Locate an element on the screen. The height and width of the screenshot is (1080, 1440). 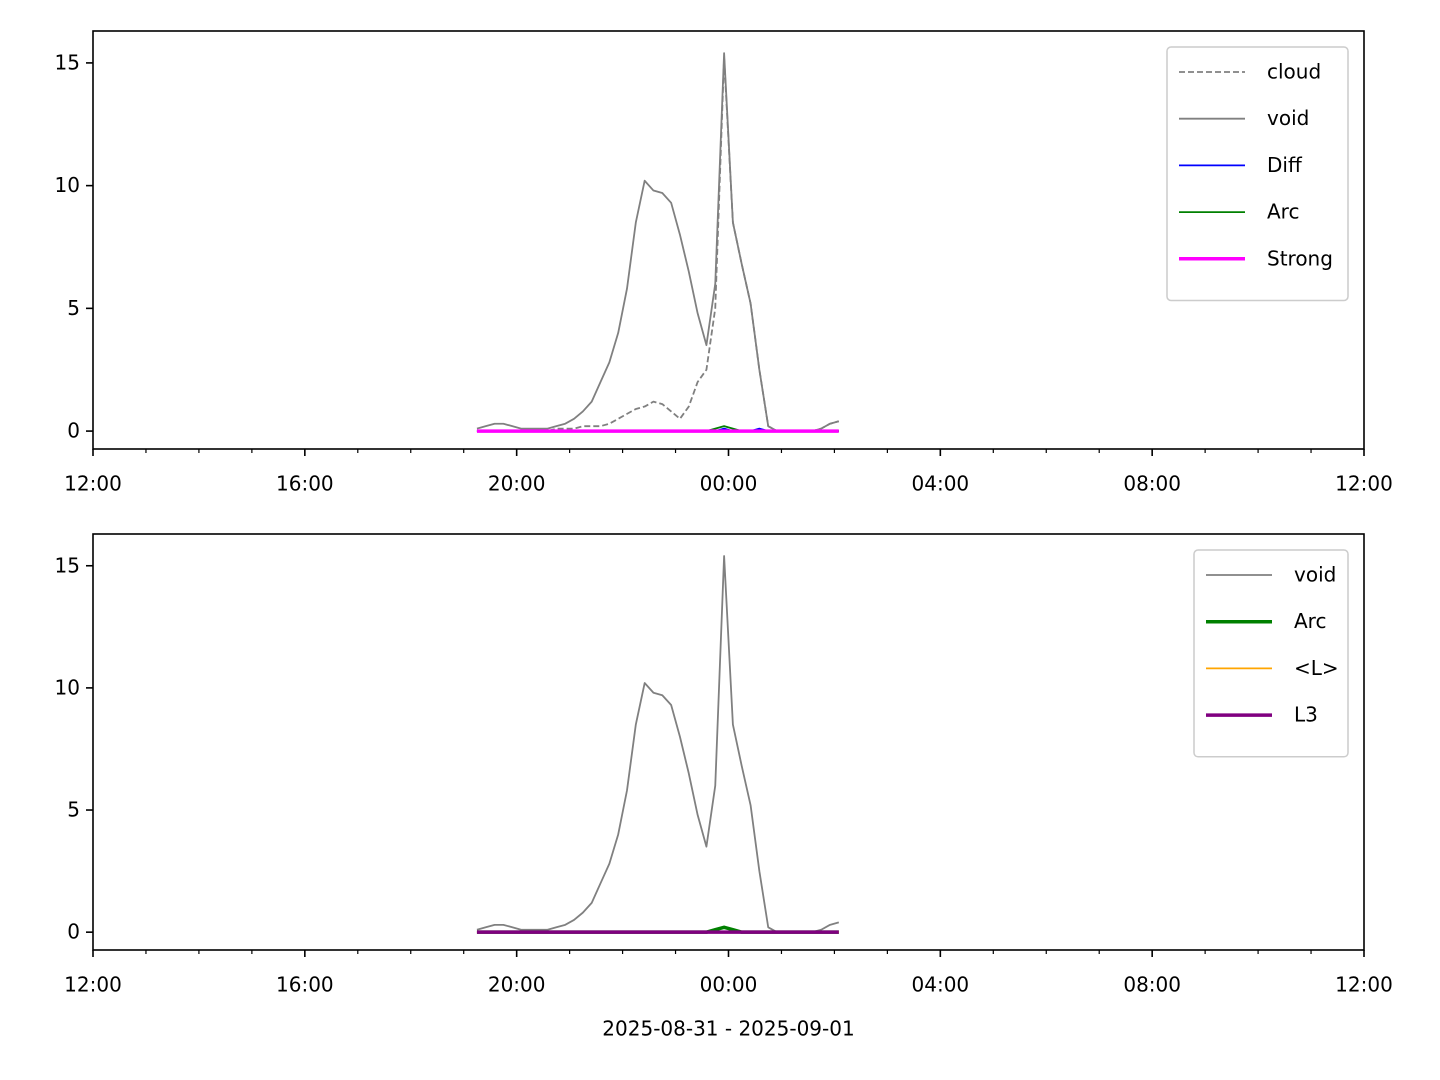
legend-label: cloud is located at coordinates (1294, 72).